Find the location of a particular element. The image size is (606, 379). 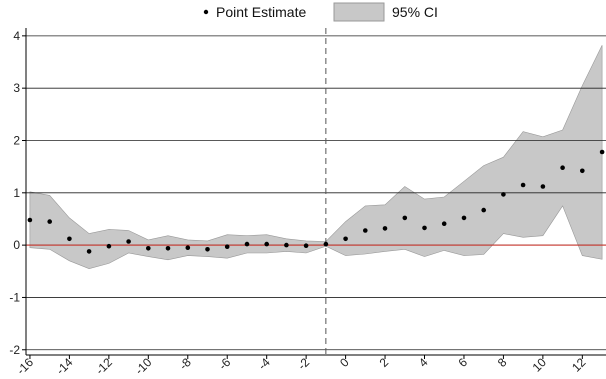

x-tick-label-12: 12 is located at coordinates (579, 365).